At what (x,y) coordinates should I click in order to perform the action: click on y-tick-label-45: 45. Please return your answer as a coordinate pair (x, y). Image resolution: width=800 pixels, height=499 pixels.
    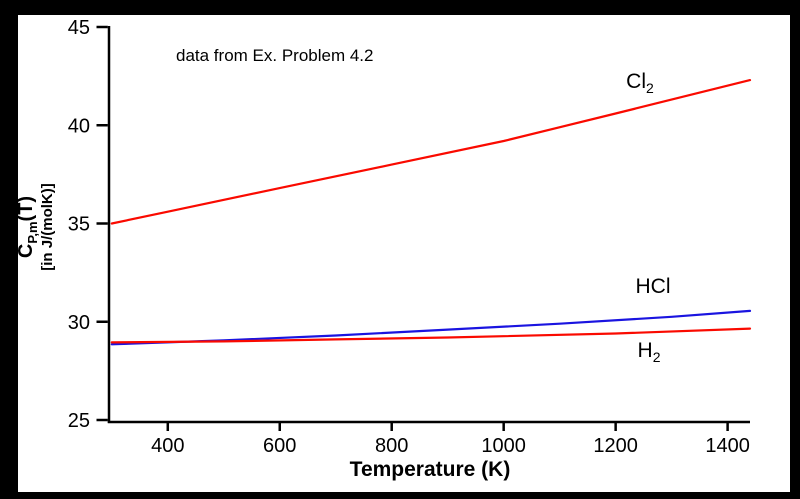
    Looking at the image, I should click on (79, 28).